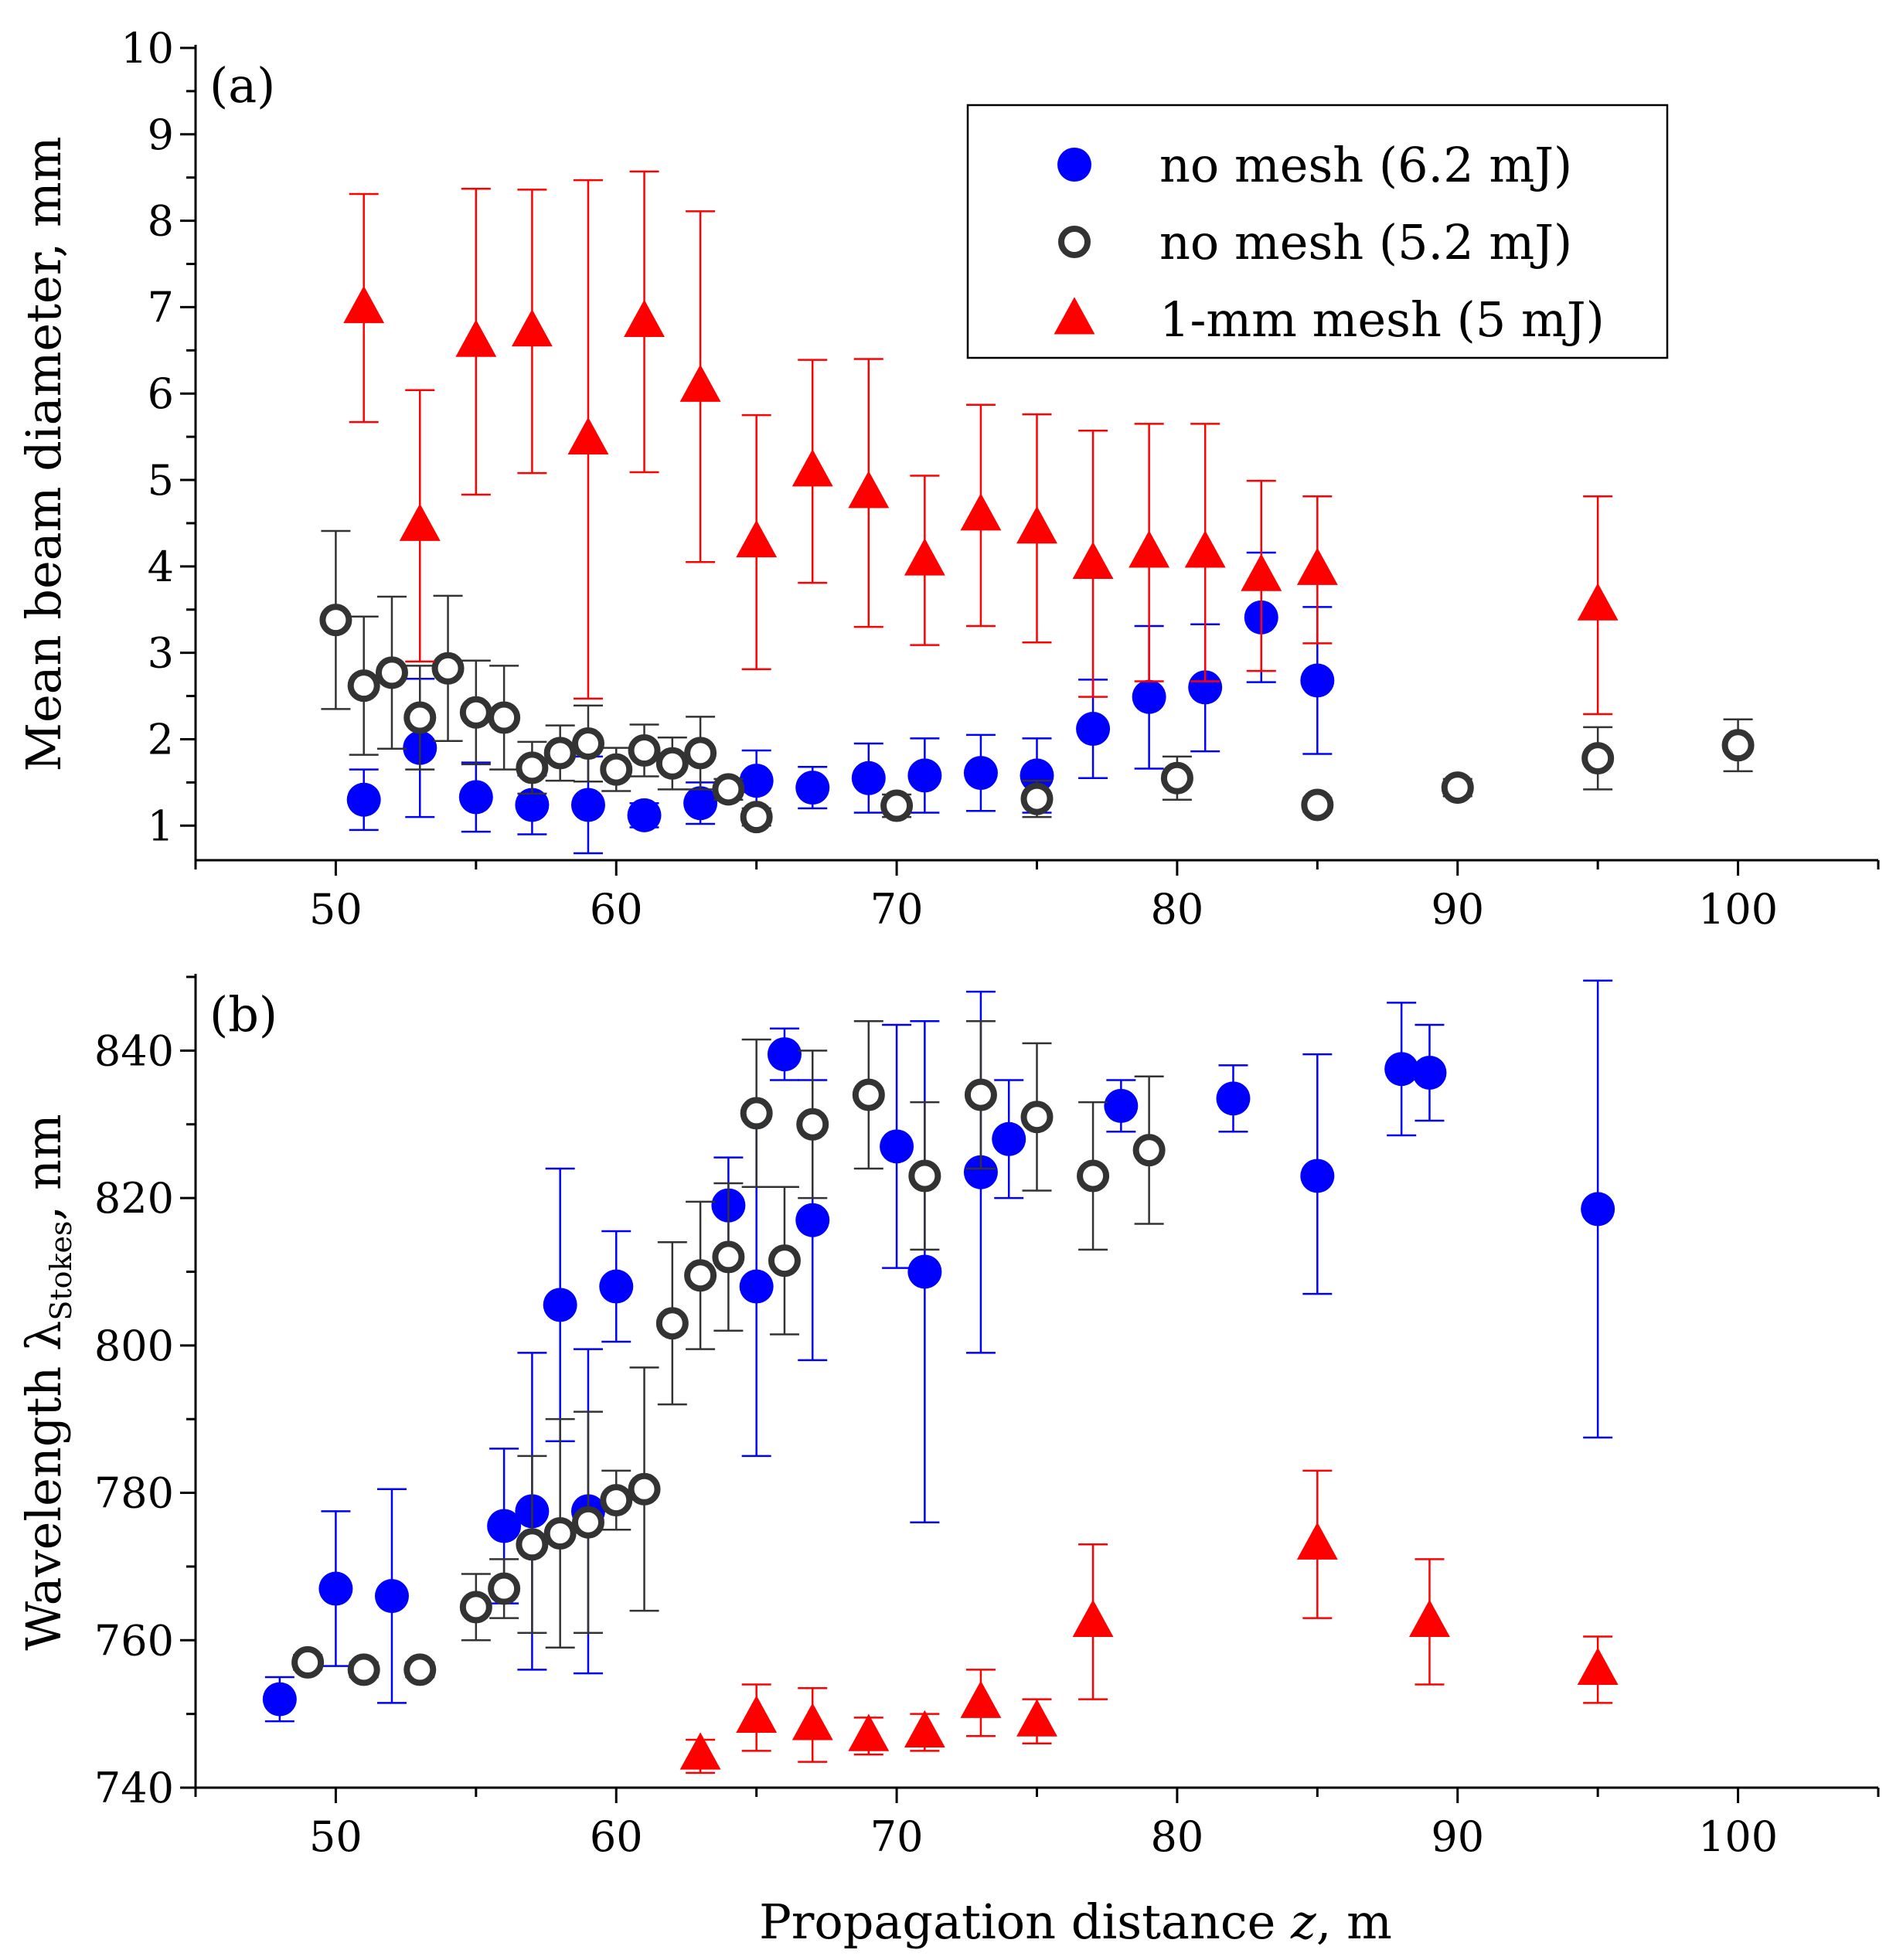 Image resolution: width=1903 pixels, height=1960 pixels. Describe the element at coordinates (161, 221) in the screenshot. I see `y-tick-label: 8` at that location.